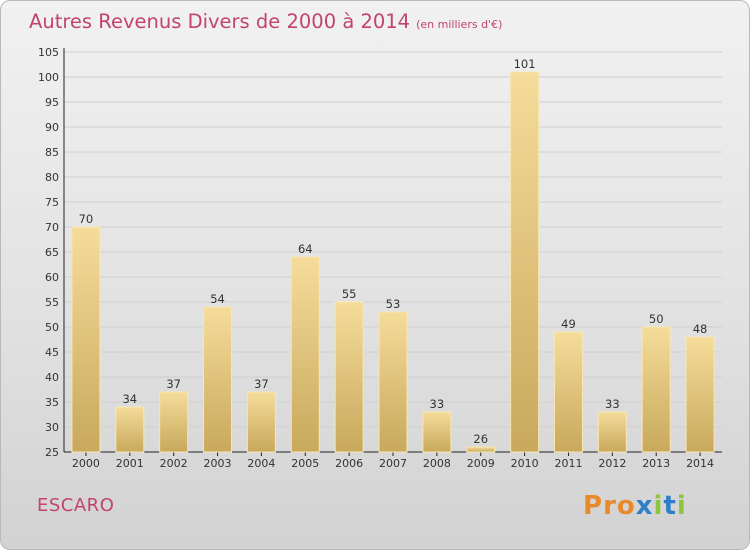 The width and height of the screenshot is (750, 550). I want to click on y-tick-label: 100, so click(48, 77).